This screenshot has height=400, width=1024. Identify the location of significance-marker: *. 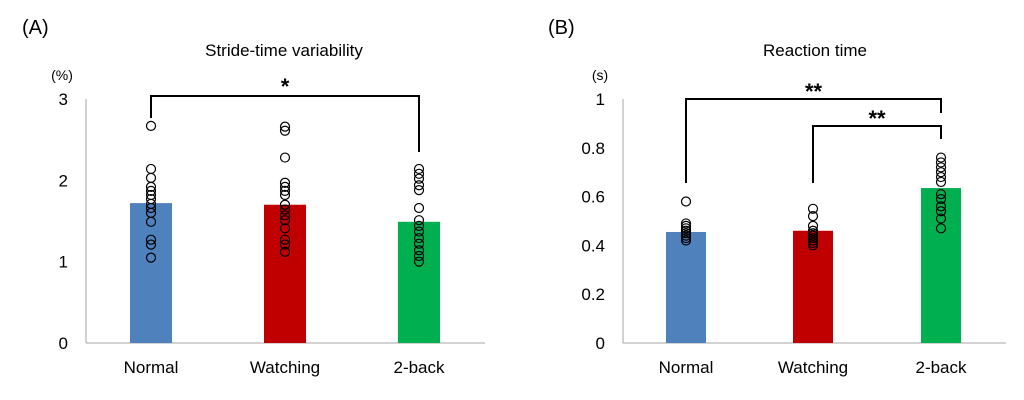
(285, 86).